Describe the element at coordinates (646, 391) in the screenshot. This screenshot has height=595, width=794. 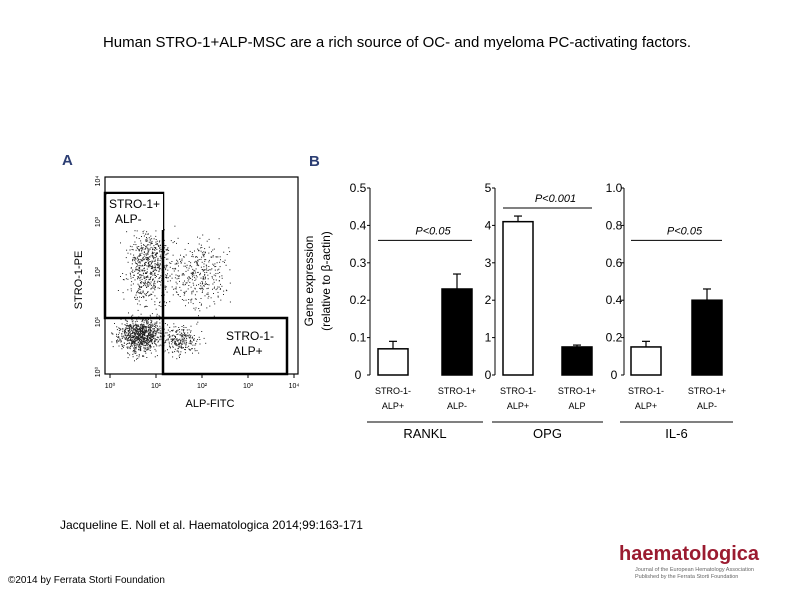
I see `category-label-line1: STRO-1-` at that location.